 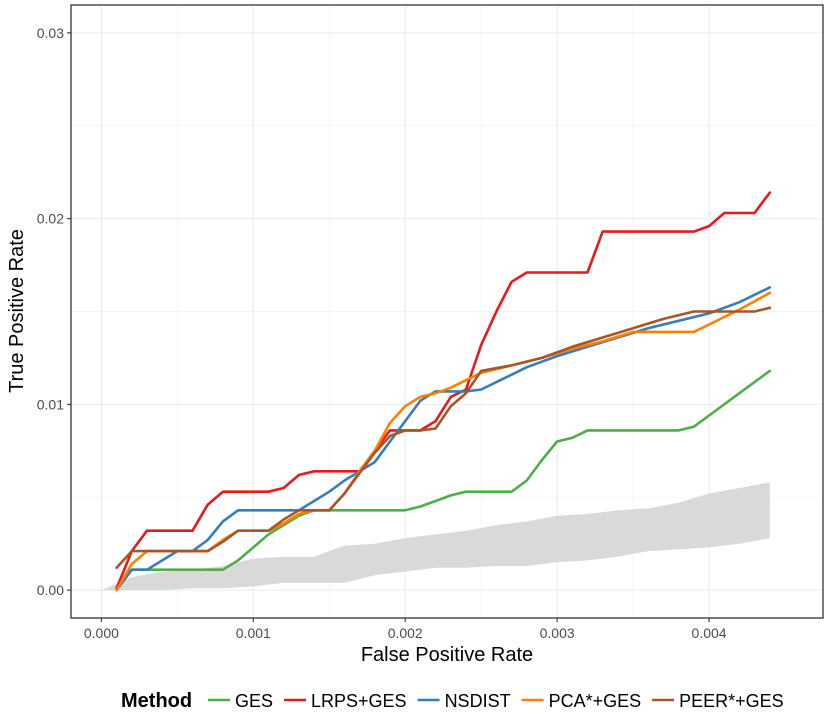 What do you see at coordinates (101, 633) in the screenshot?
I see `x-tick-label: 0.000` at bounding box center [101, 633].